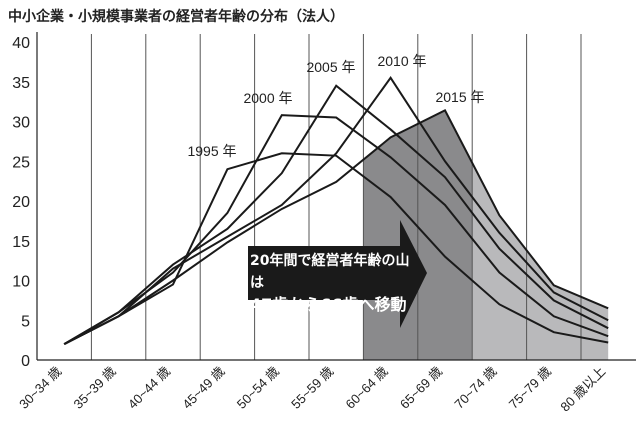  I want to click on y-tick-label: 20, so click(21, 202).